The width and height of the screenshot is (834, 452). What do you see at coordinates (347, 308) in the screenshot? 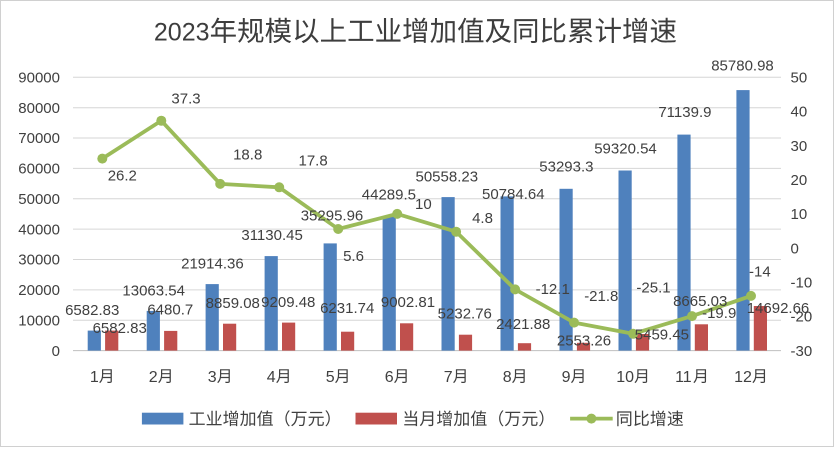
I see `svg-text: 6231.74` at bounding box center [347, 308].